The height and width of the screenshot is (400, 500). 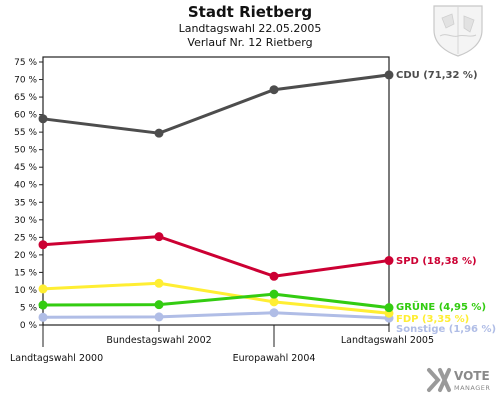 What do you see at coordinates (216, 301) in the screenshot?
I see `series-line-grüne` at bounding box center [216, 301].